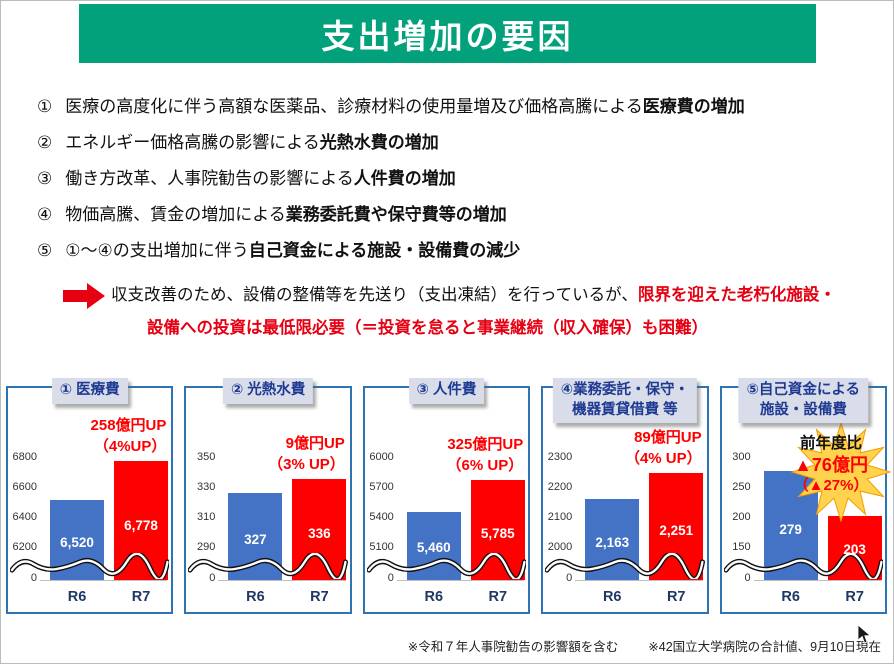 The width and height of the screenshot is (894, 664). What do you see at coordinates (741, 547) in the screenshot?
I see `y-axis-tick-label: 150` at bounding box center [741, 547].